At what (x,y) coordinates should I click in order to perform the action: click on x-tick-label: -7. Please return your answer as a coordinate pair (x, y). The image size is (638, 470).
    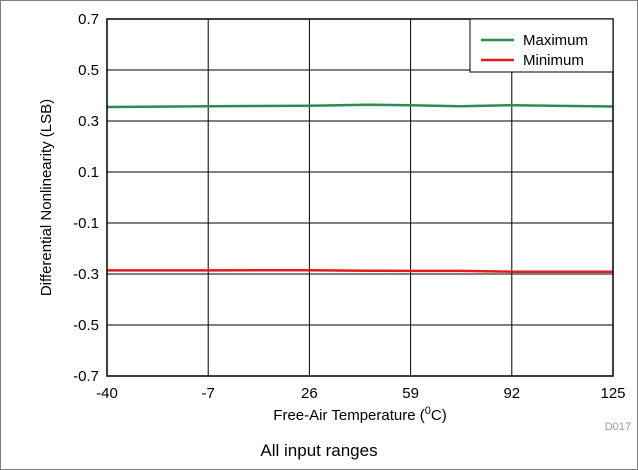
    Looking at the image, I should click on (208, 393).